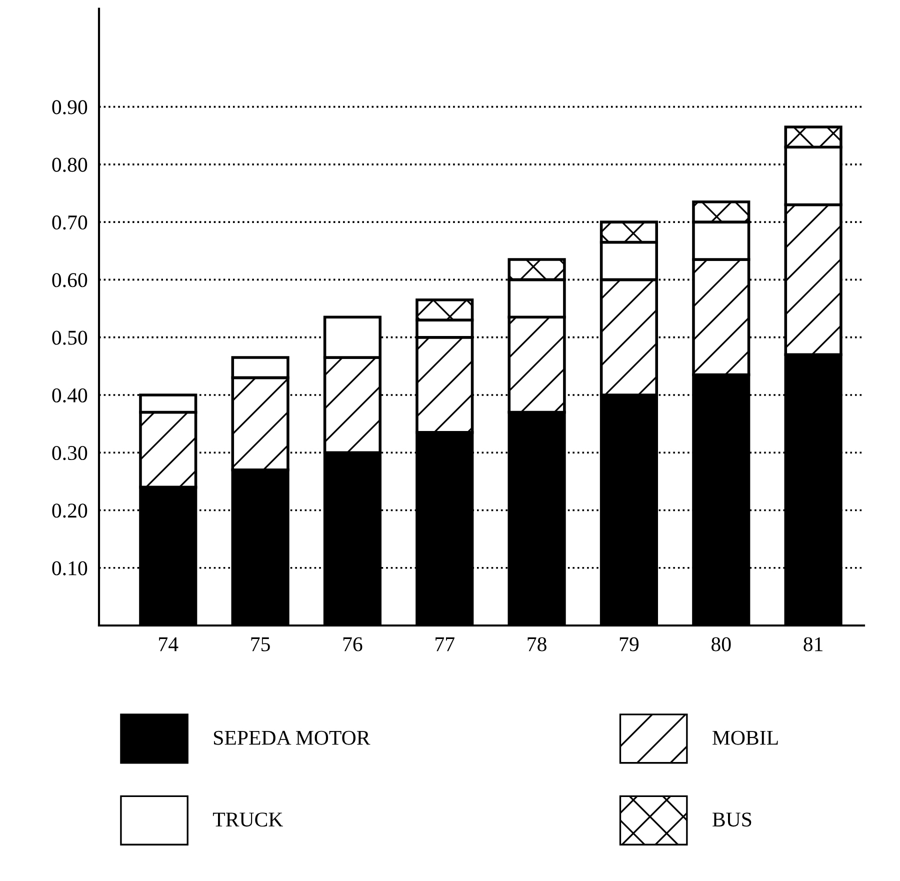  What do you see at coordinates (352, 644) in the screenshot?
I see `x-tick-label: 76` at bounding box center [352, 644].